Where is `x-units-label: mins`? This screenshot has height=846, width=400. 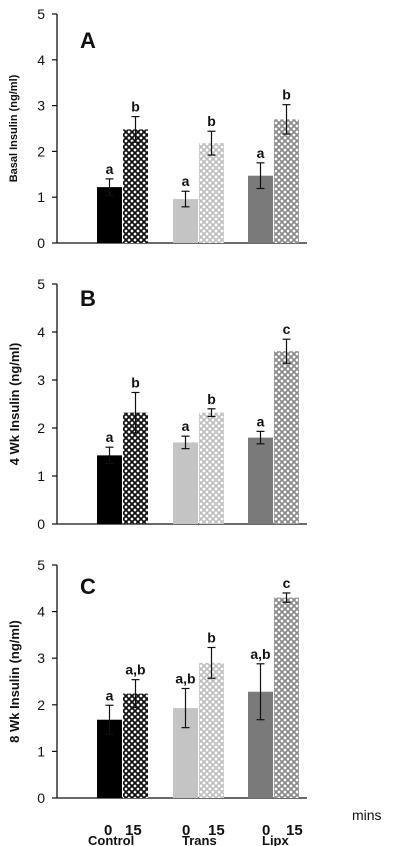 x-units-label: mins is located at coordinates (367, 815).